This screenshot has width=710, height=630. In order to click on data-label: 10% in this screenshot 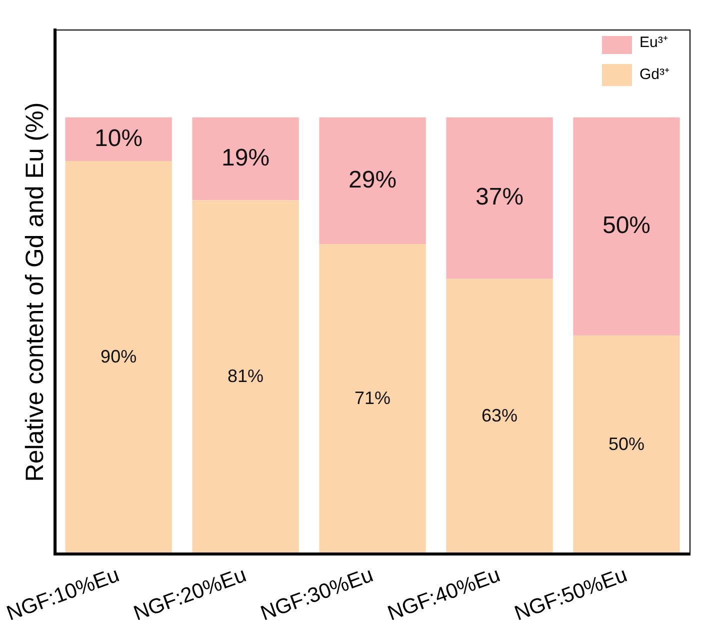, I will do `click(118, 138)`.